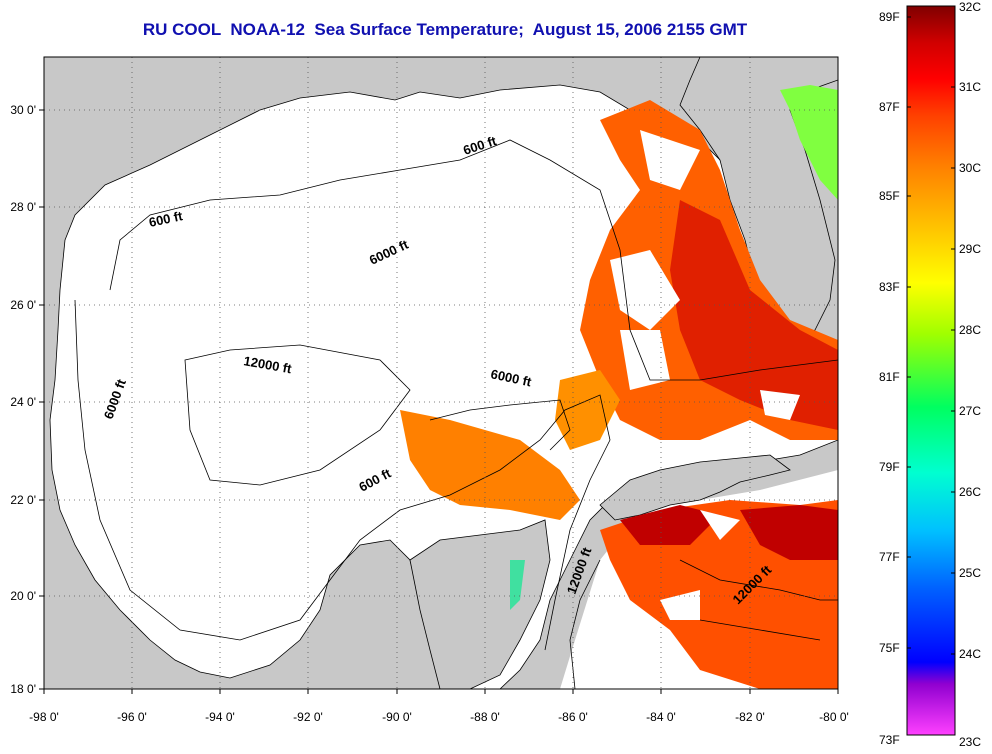  What do you see at coordinates (44, 717) in the screenshot?
I see `x-tick-label: -98 0'` at bounding box center [44, 717].